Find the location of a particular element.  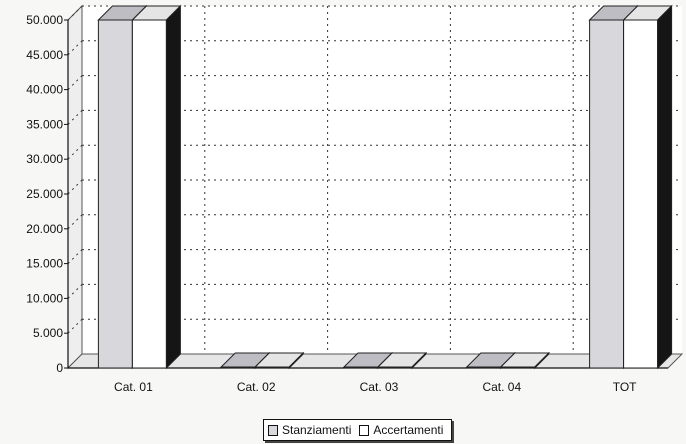

legend-label-series-2: Accertamenti is located at coordinates (408, 430).